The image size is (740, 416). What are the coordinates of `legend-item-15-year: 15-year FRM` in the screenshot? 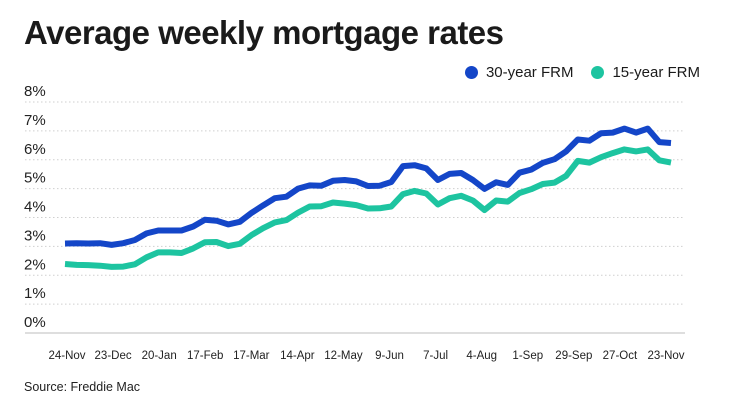 It's located at (645, 72).